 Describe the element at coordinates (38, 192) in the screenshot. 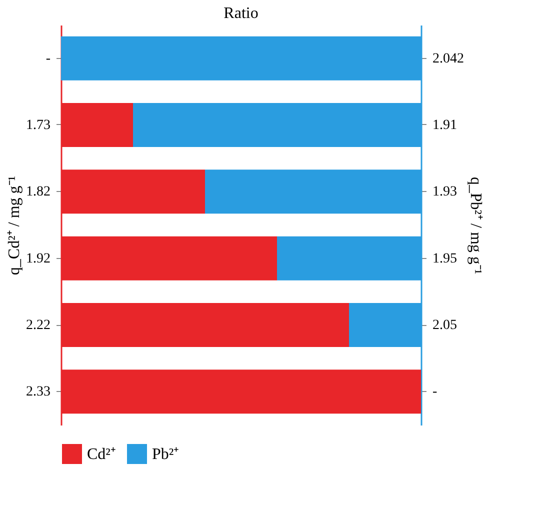

I see `y-tick-label: 1.82` at that location.